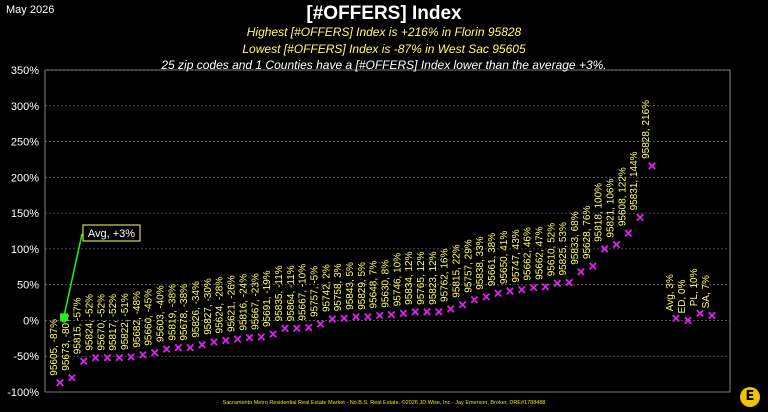 This screenshot has width=768, height=412. Describe the element at coordinates (100, 273) in the screenshot. I see `average-annotation: Avg, +3%` at that location.